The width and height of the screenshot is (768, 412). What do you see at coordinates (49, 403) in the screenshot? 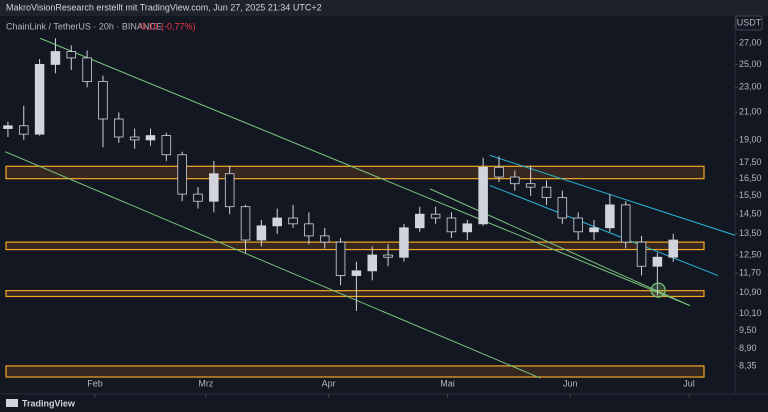
I see `brand: TradingView` at bounding box center [49, 403].